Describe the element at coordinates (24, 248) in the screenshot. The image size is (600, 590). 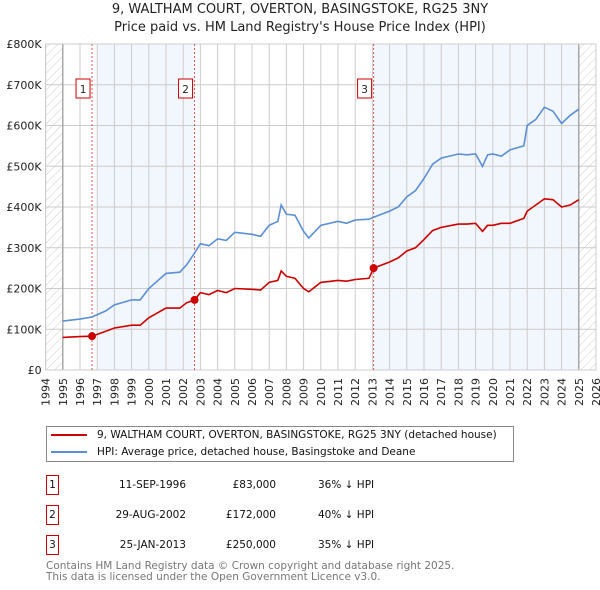
I see `y-tick-label: £300K` at that location.